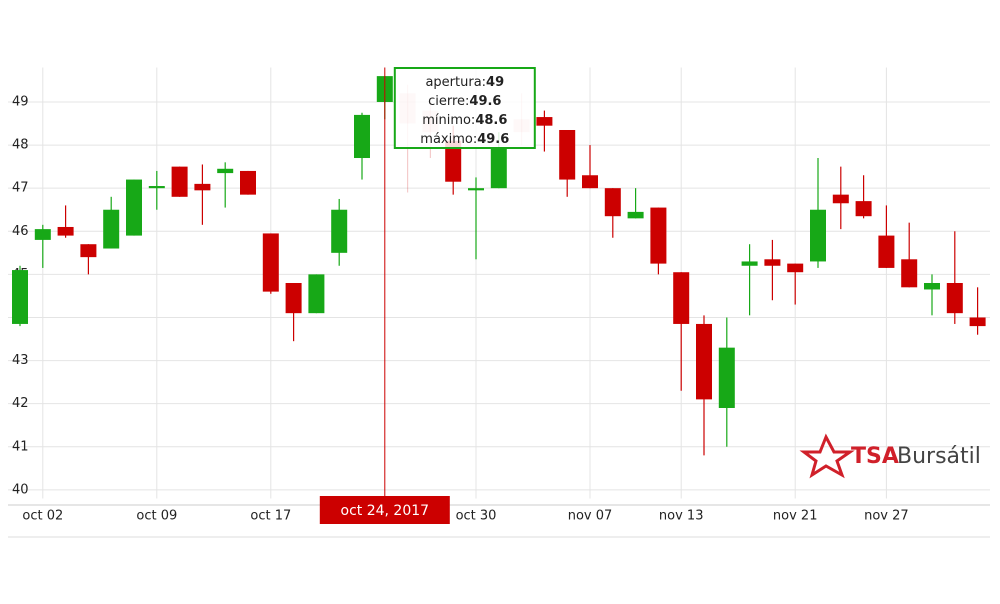 The height and width of the screenshot is (604, 1000). I want to click on y-tick-label: 48, so click(20, 145).